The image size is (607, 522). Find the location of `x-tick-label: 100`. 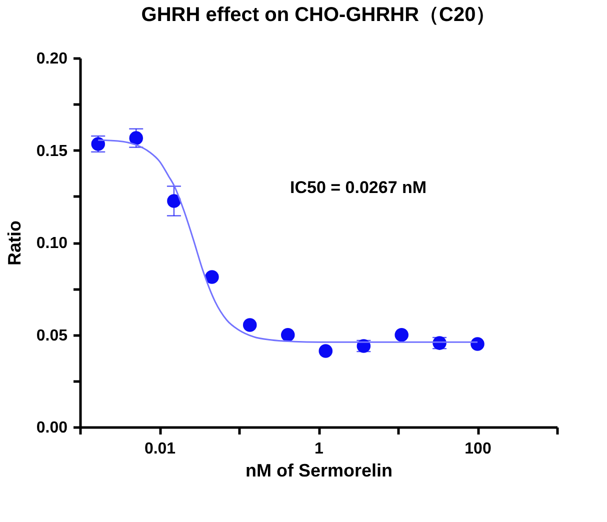

x-tick-label: 100 is located at coordinates (478, 449).